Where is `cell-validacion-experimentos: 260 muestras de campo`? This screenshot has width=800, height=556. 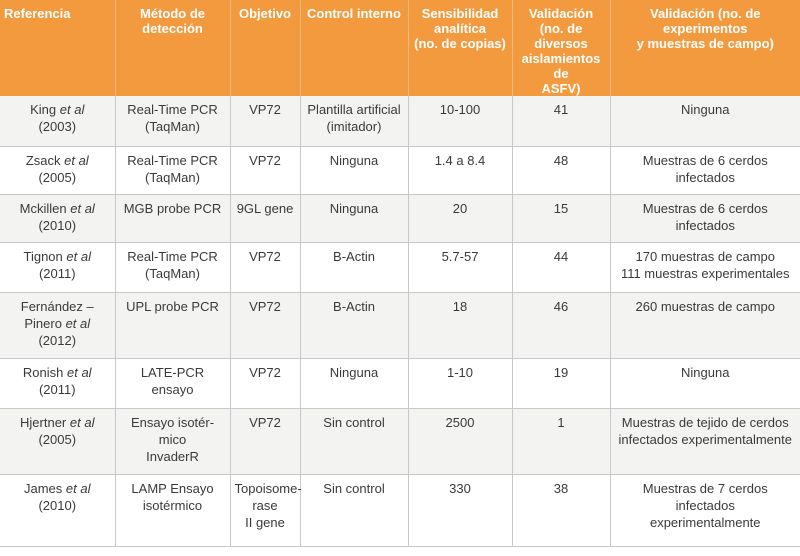 cell-validacion-experimentos: 260 muestras de campo is located at coordinates (705, 325).